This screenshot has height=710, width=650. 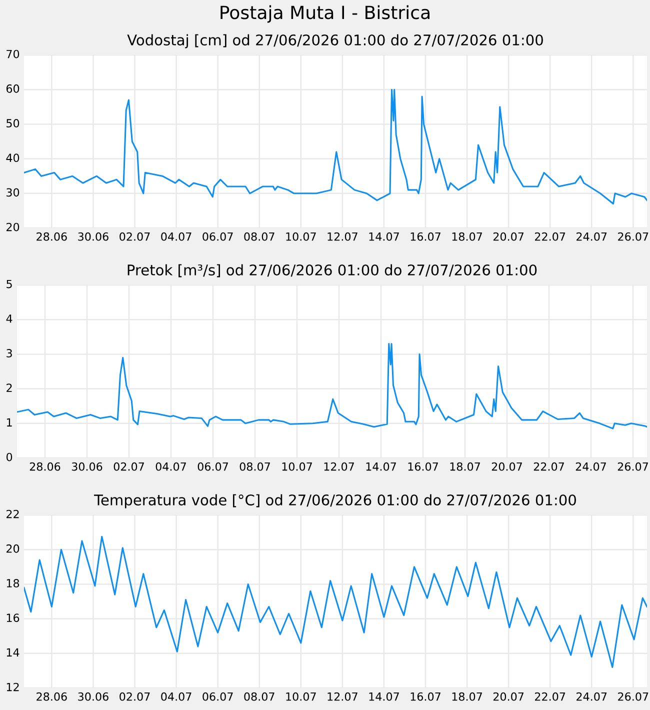 I want to click on y-tick-label: 60, so click(x=13, y=88).